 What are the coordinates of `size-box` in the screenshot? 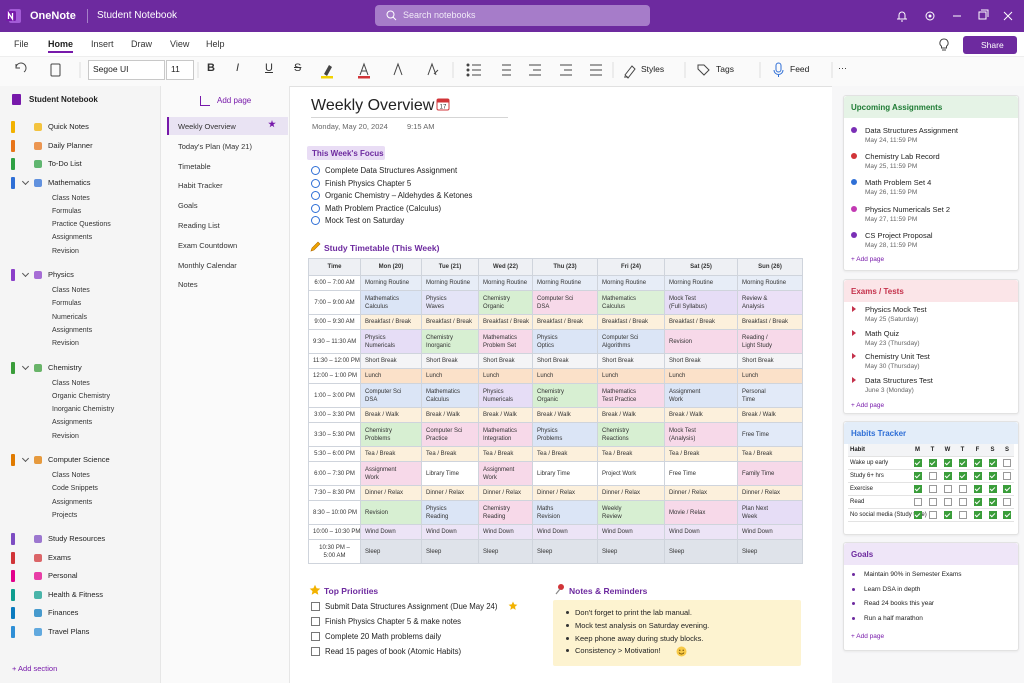 It's located at (180, 70).